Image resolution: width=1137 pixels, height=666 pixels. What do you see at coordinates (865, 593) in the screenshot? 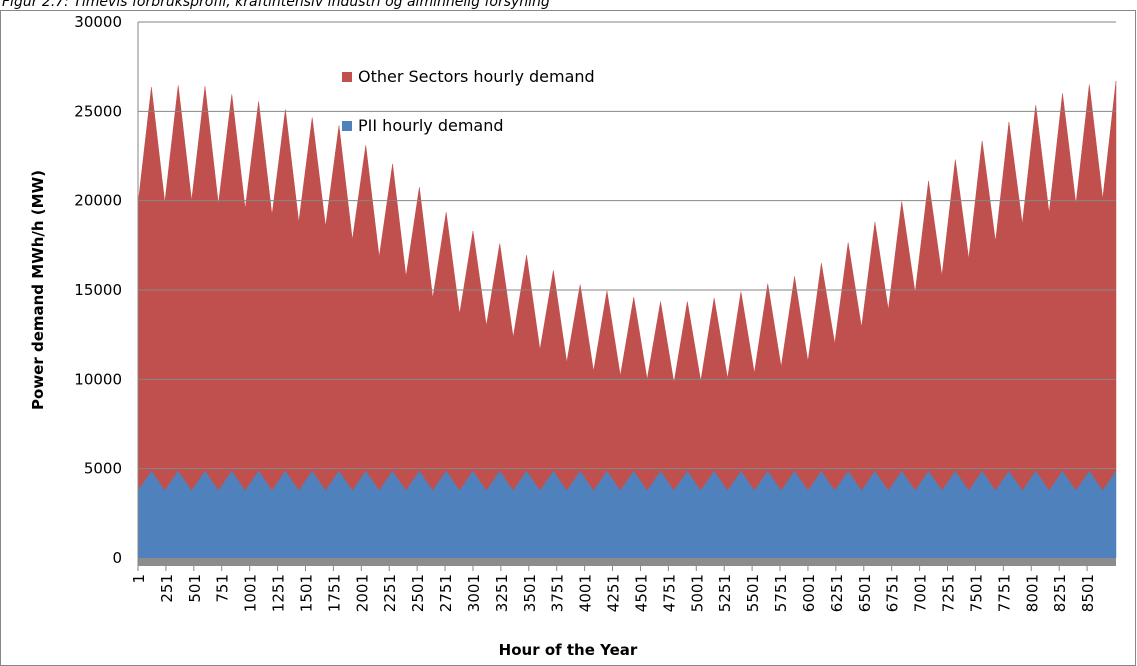
I see `x-tick-label: 6501` at bounding box center [865, 593].